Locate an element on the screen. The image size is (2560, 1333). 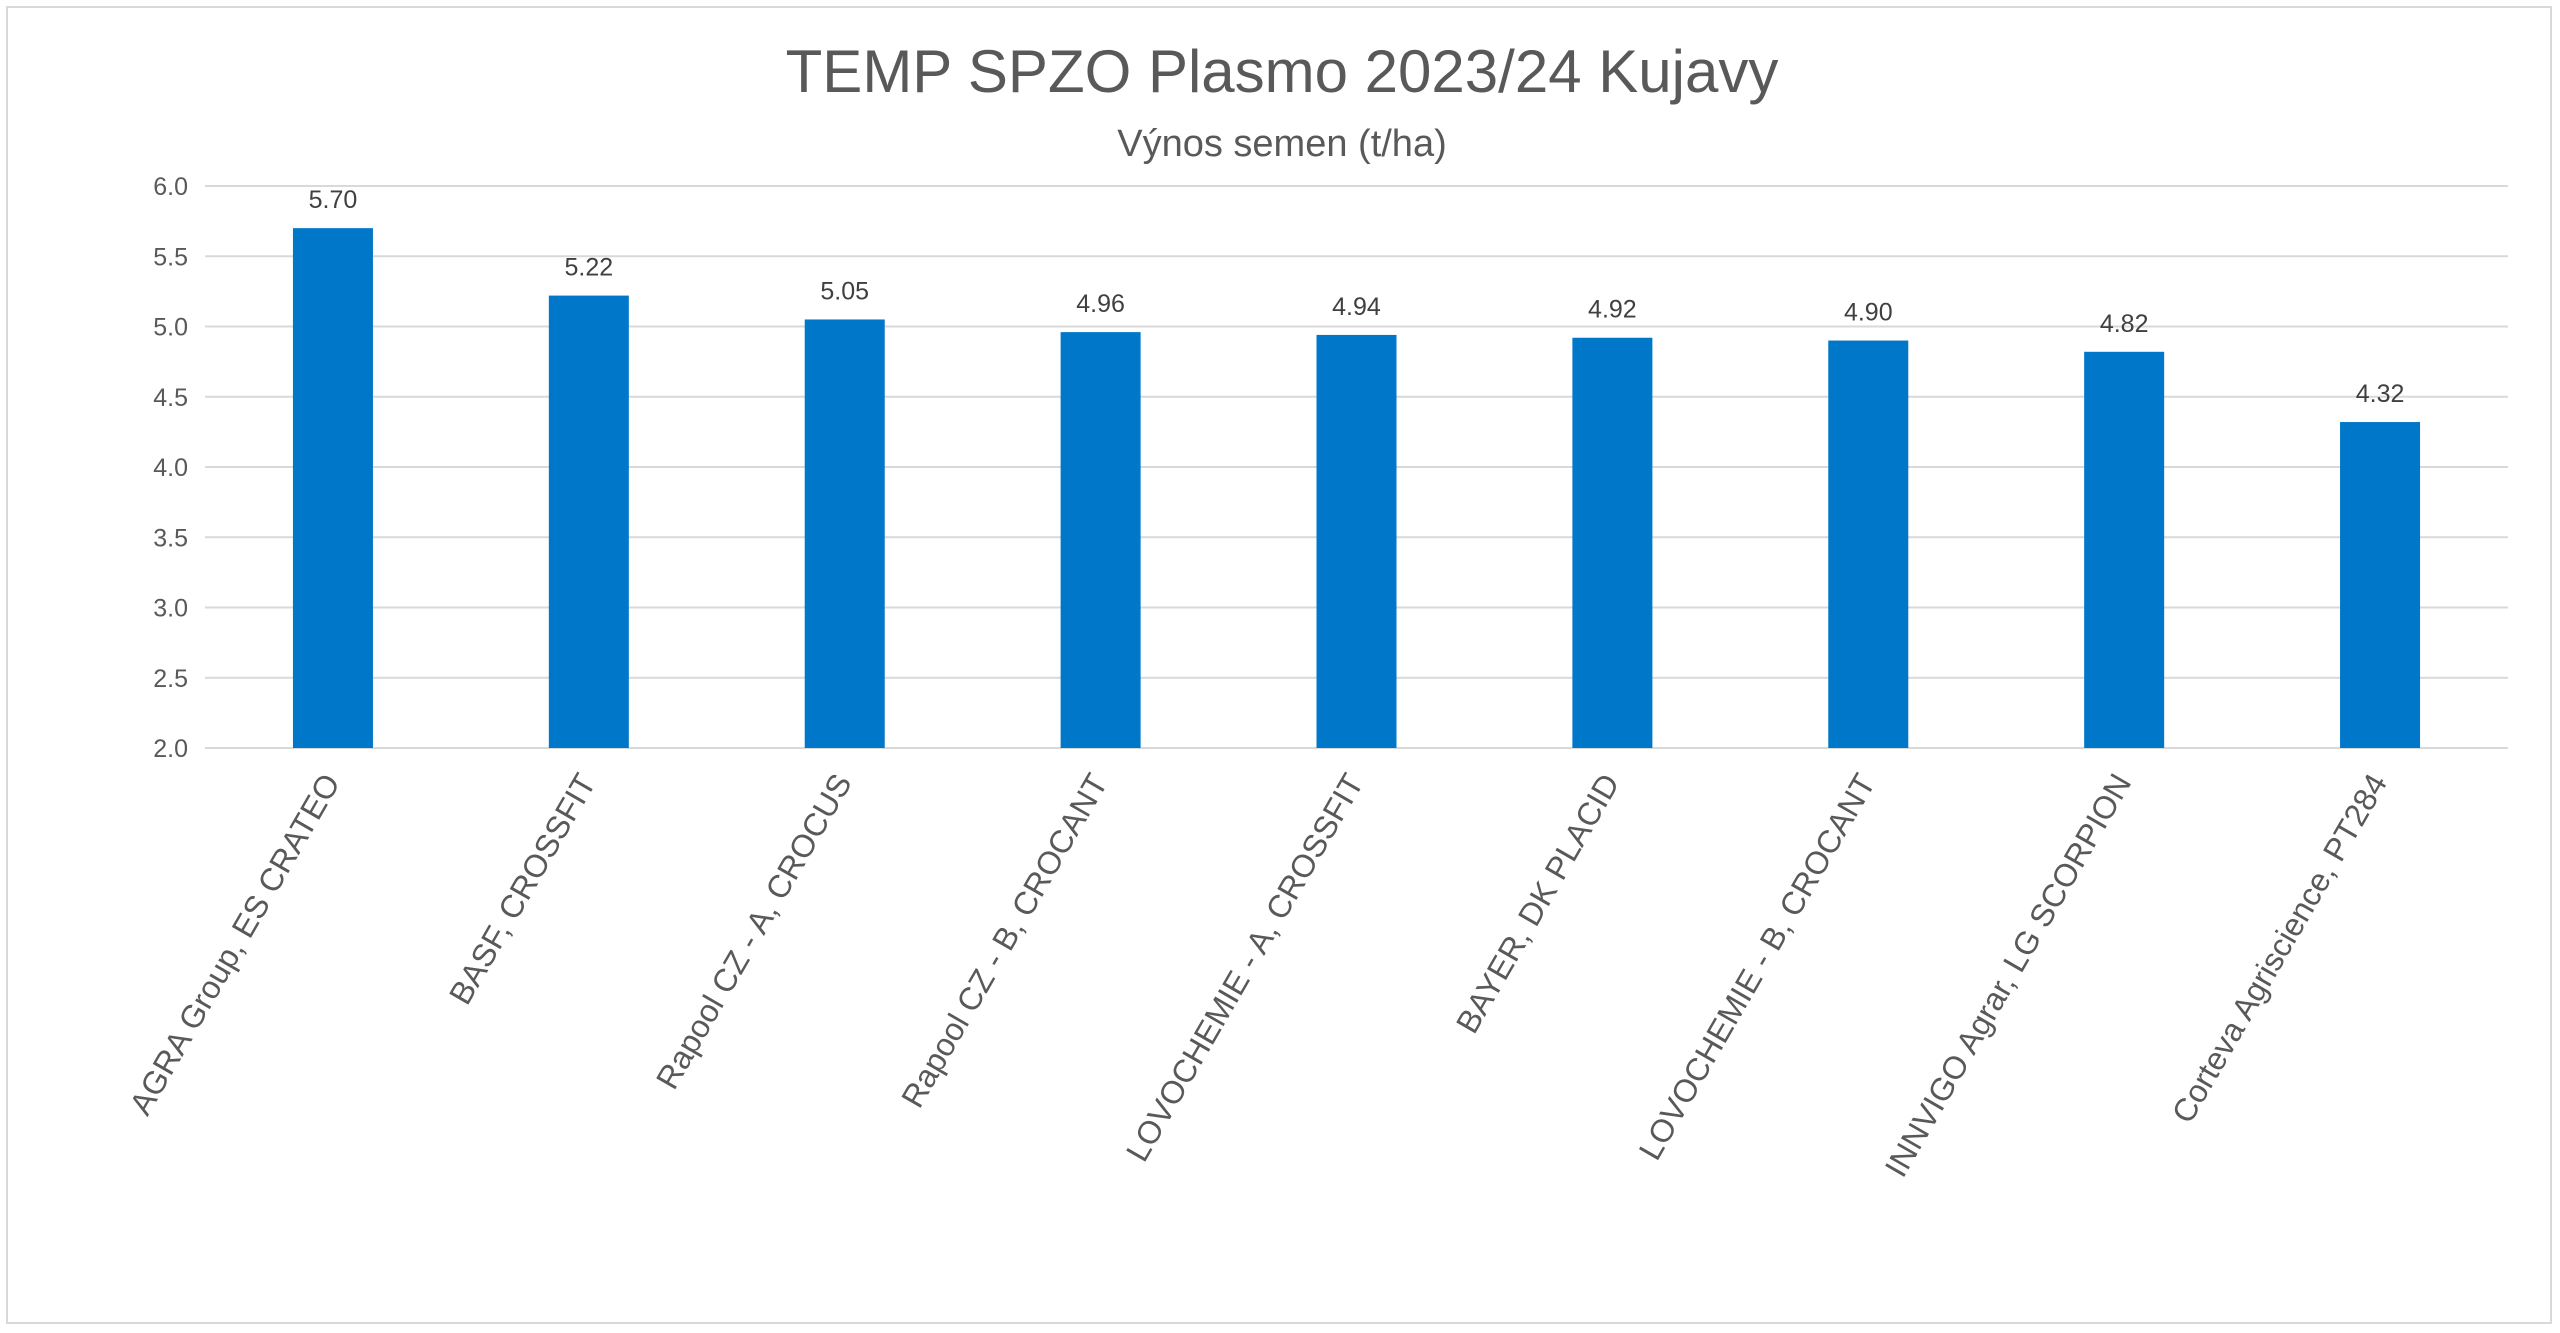
y-tick-label: 4.5 is located at coordinates (170, 398).